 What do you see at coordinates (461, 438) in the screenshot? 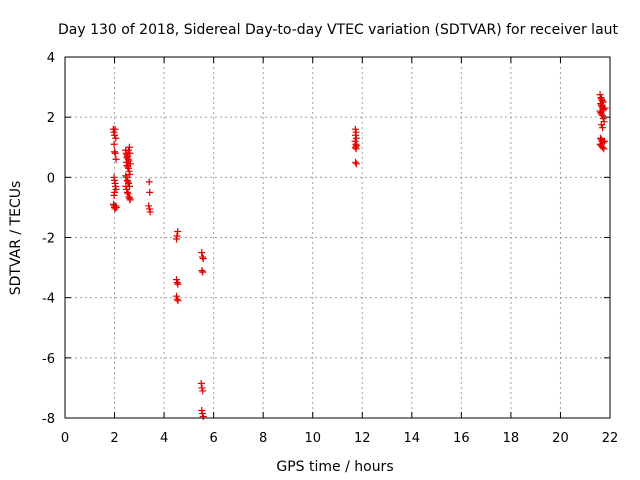
I see `x-tick-label: 16` at bounding box center [461, 438].